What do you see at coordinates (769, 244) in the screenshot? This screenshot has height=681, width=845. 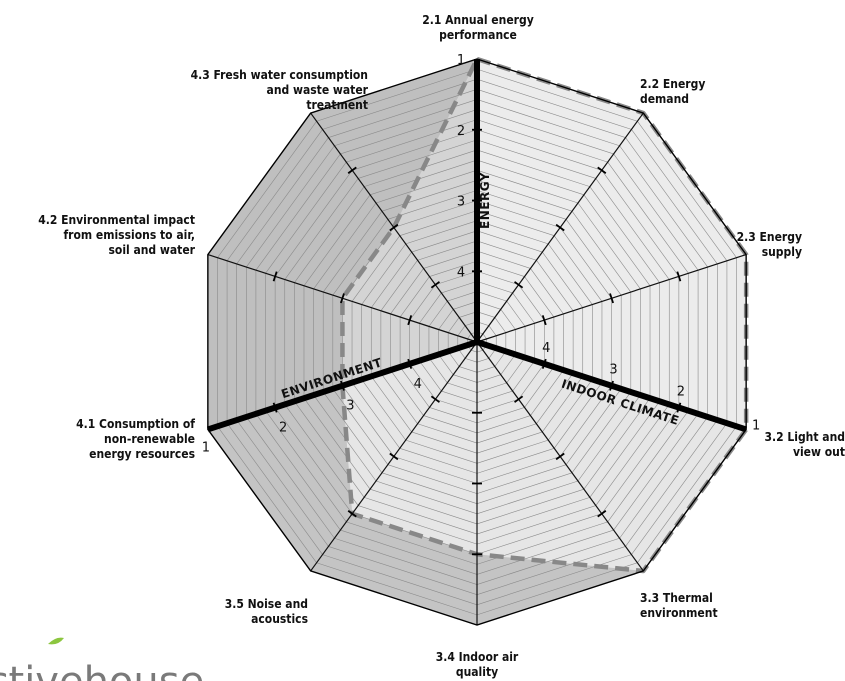 I see `axis-label: 2.3 Energy supply` at bounding box center [769, 244].